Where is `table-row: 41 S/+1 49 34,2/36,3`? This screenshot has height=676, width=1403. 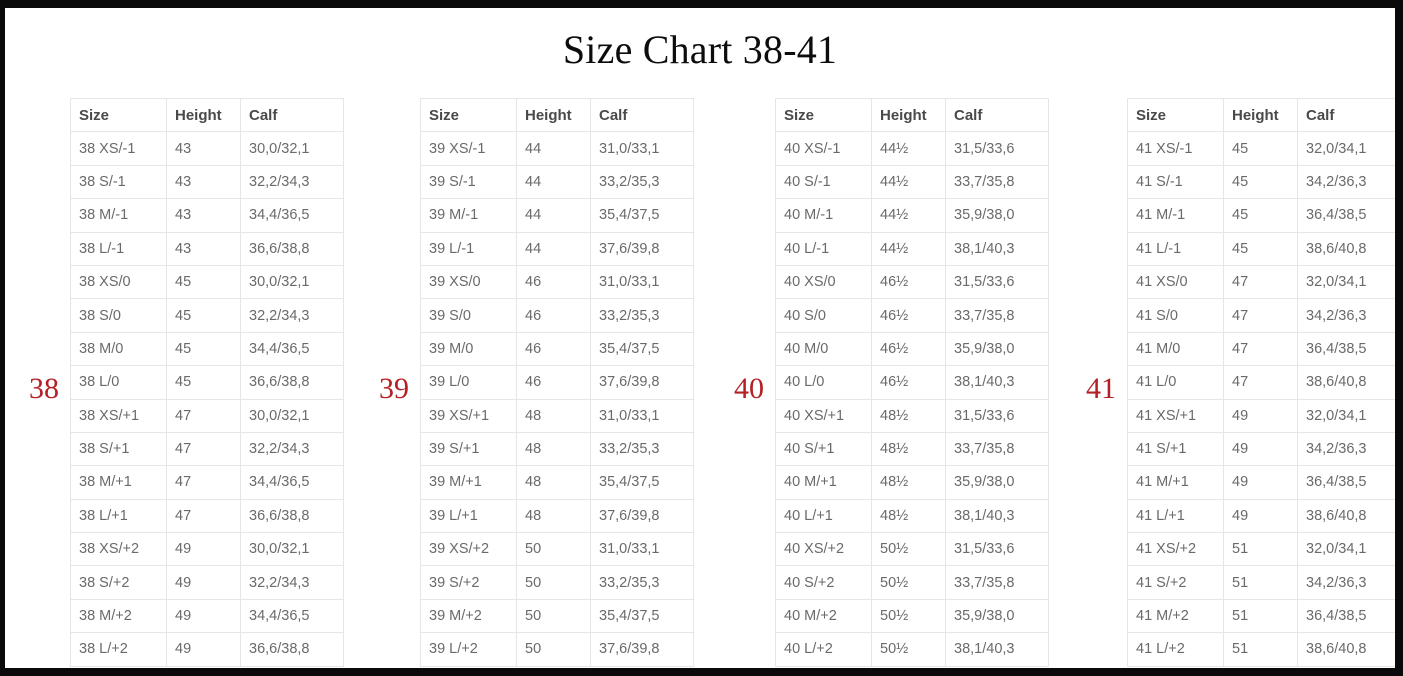
table-row: 41 S/+1 49 34,2/36,3 is located at coordinates (1261, 449).